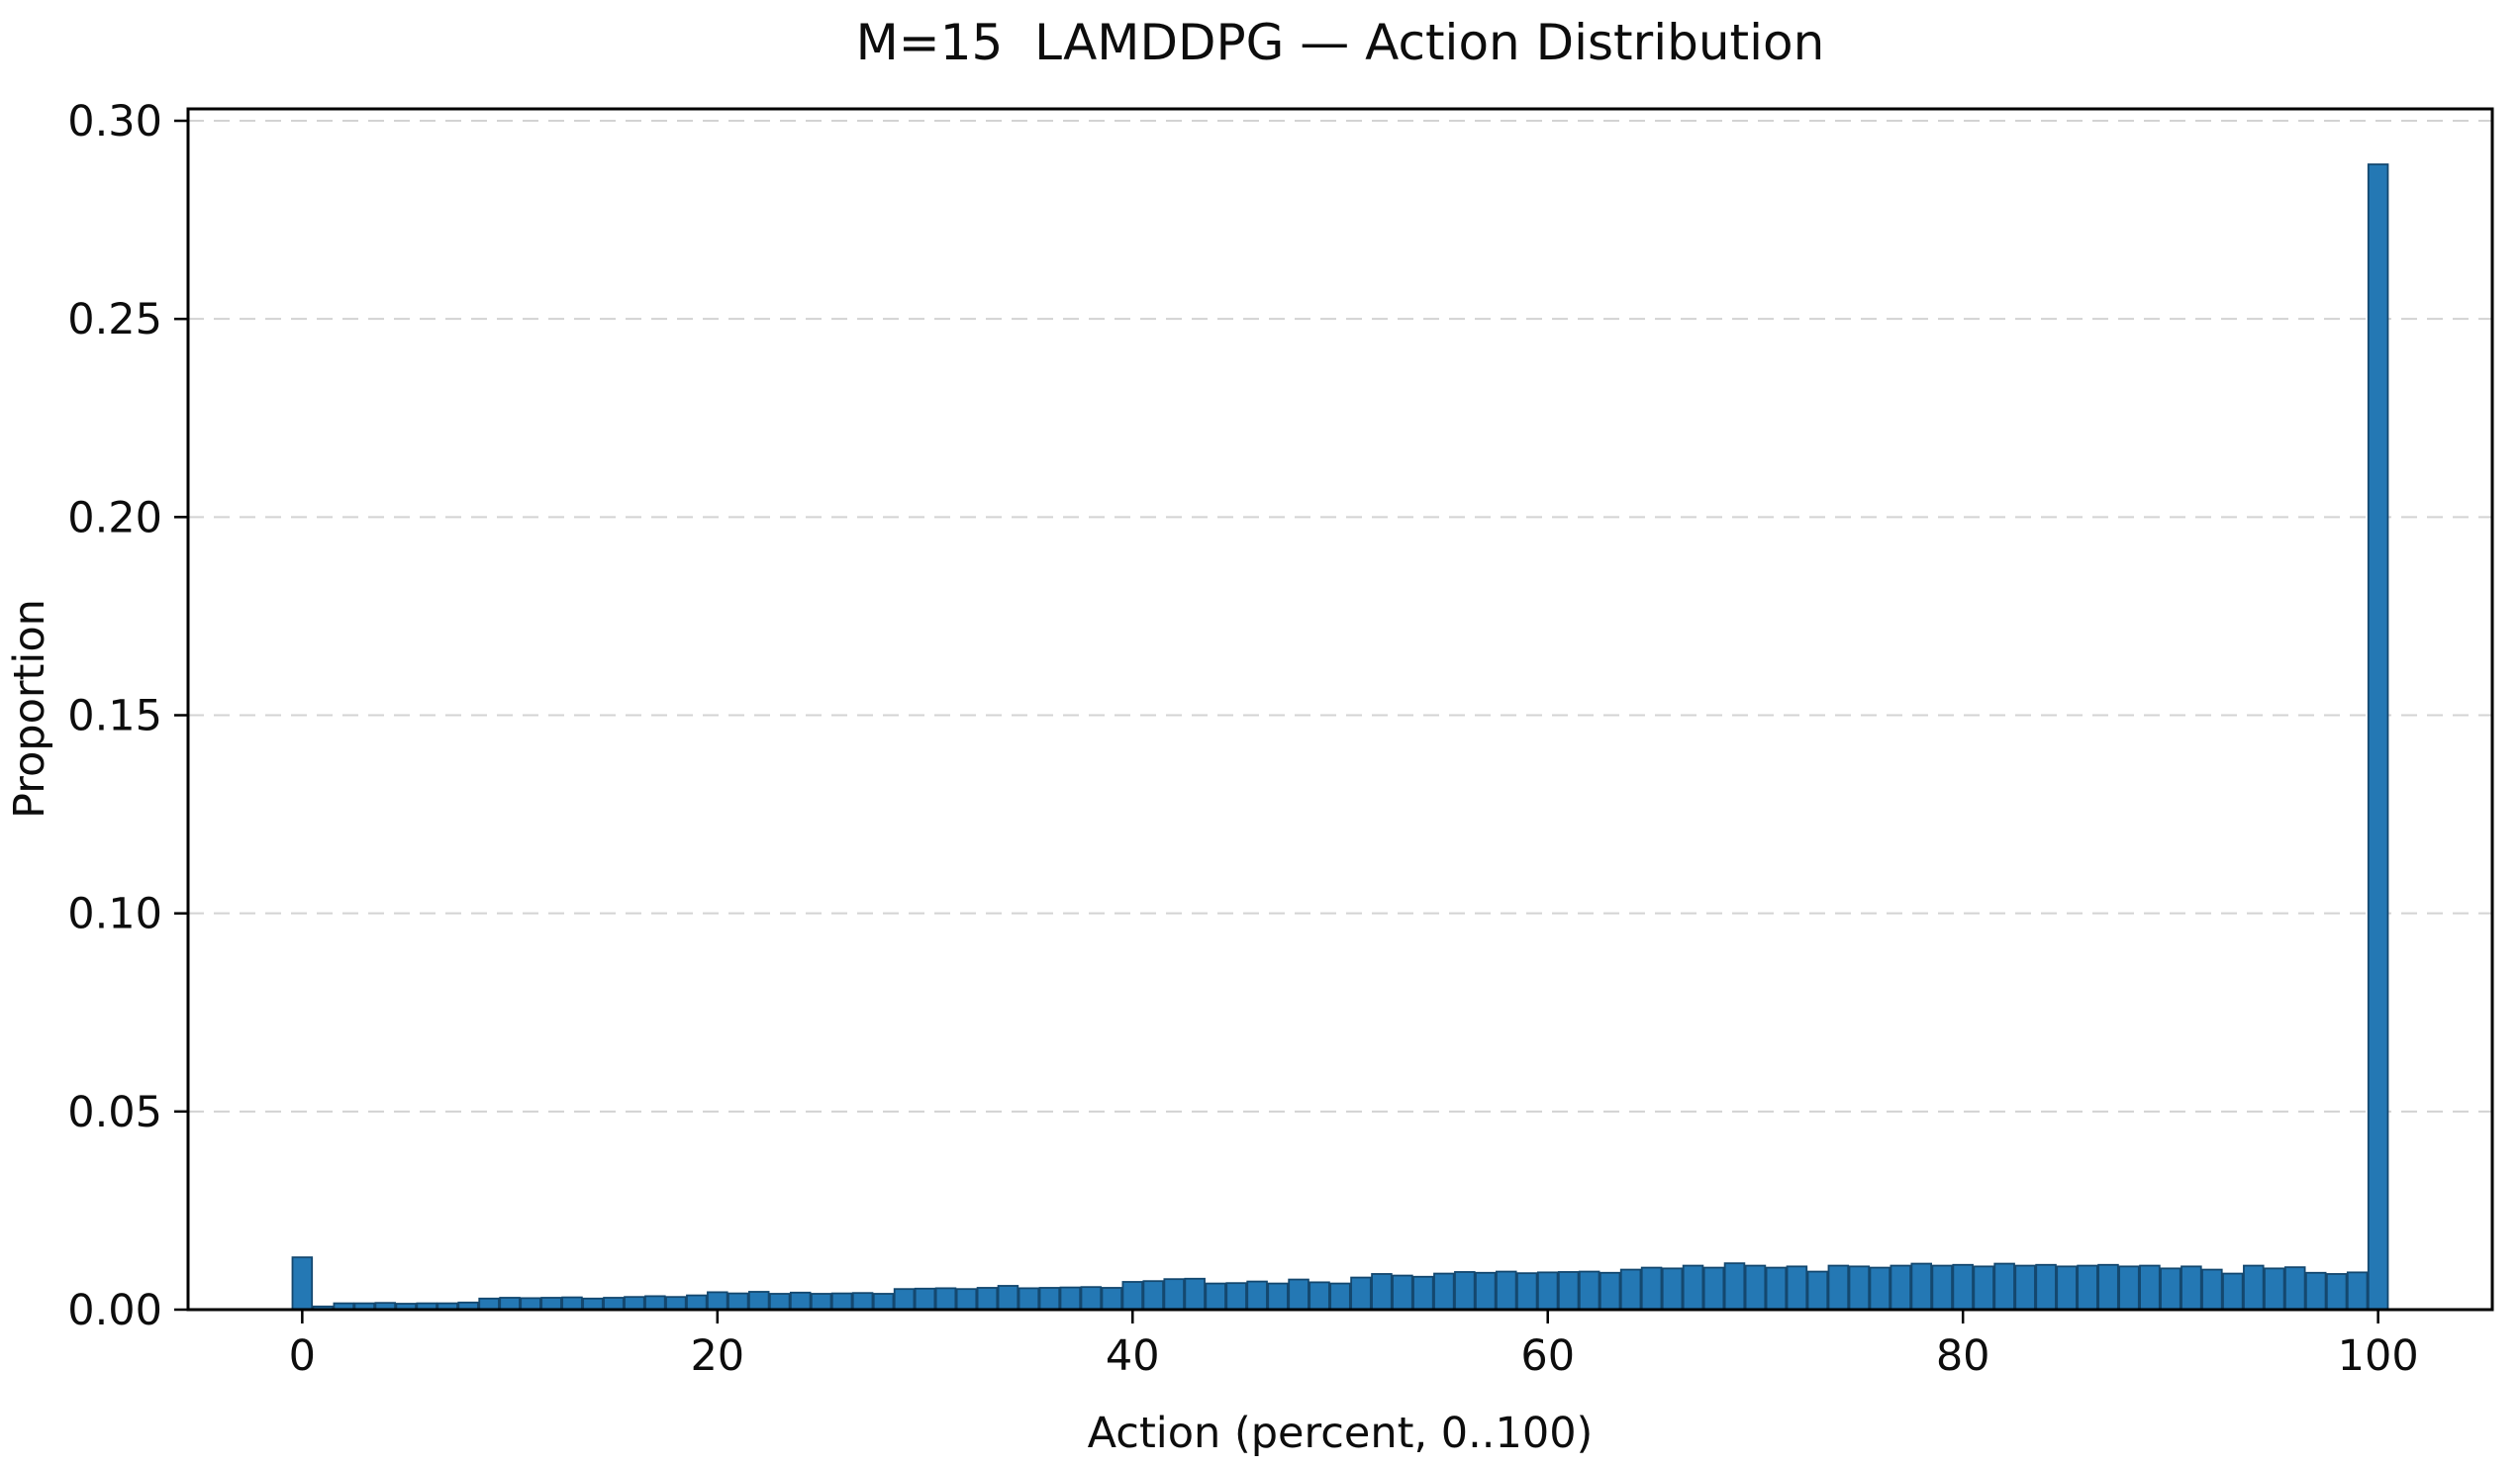 This screenshot has width=2520, height=1469. What do you see at coordinates (717, 1356) in the screenshot?
I see `x-tick-label: 20` at bounding box center [717, 1356].